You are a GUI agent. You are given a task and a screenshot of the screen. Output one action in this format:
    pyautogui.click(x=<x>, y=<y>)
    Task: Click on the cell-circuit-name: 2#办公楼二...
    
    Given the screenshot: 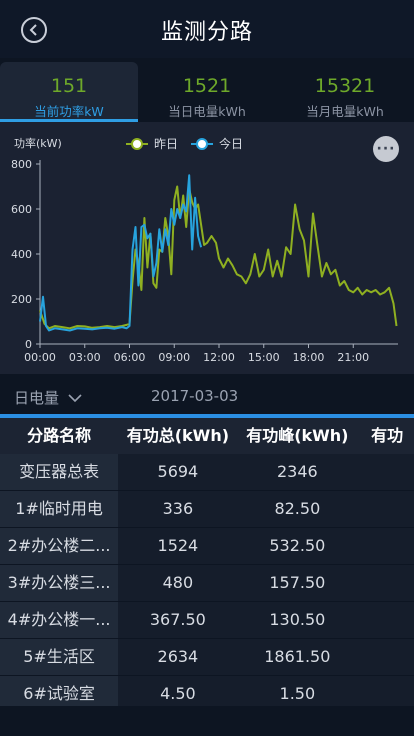 What is the action you would take?
    pyautogui.click(x=59, y=546)
    